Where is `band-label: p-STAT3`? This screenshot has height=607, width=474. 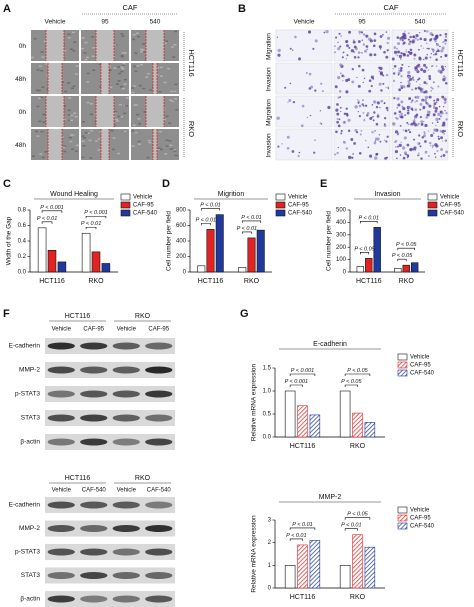
band-label: p-STAT3 is located at coordinates (27, 394).